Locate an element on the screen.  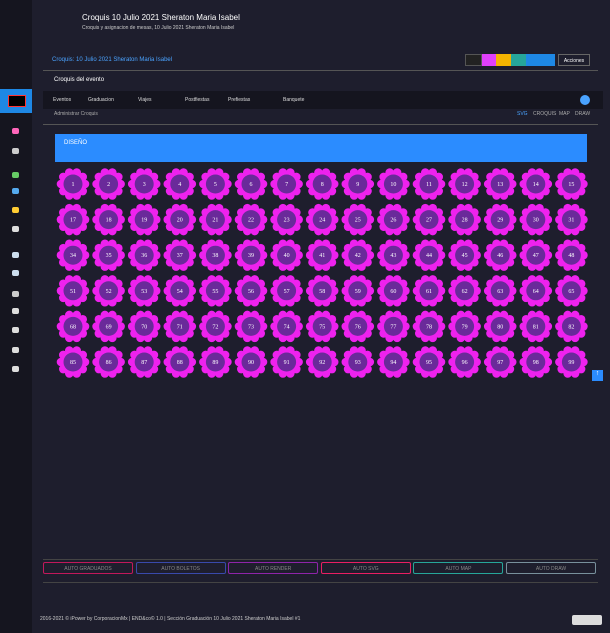
table: 44 is located at coordinates (429, 255).